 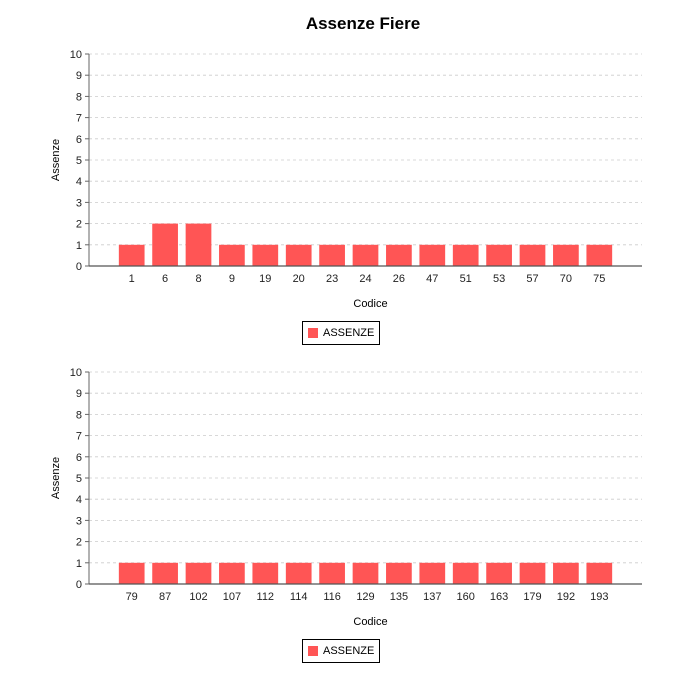 I want to click on x-tick-label: 1, so click(x=132, y=279).